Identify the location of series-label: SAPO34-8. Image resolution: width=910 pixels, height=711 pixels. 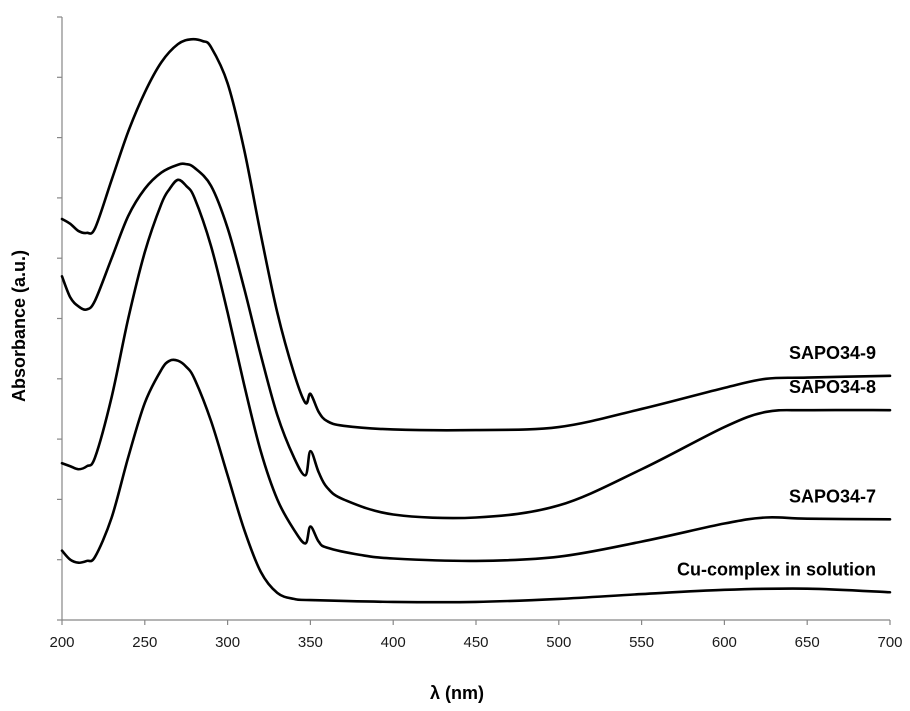
(832, 387).